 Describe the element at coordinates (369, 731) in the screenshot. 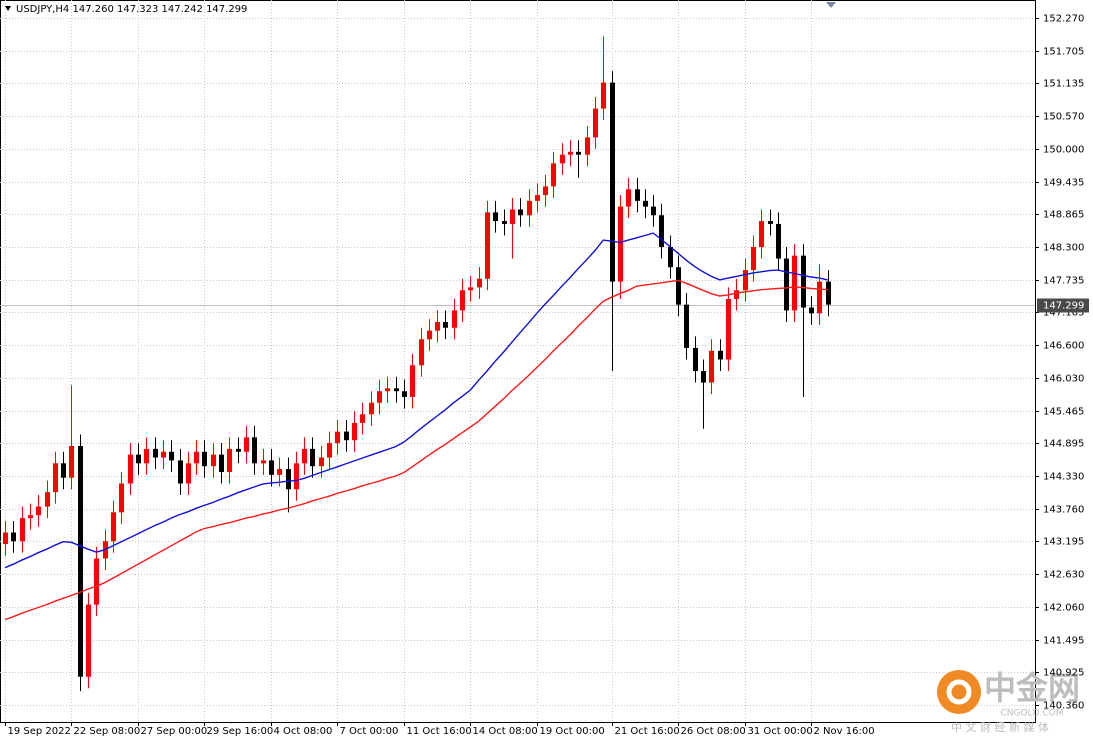

I see `x-tick-label: 7 Oct 00:00` at that location.